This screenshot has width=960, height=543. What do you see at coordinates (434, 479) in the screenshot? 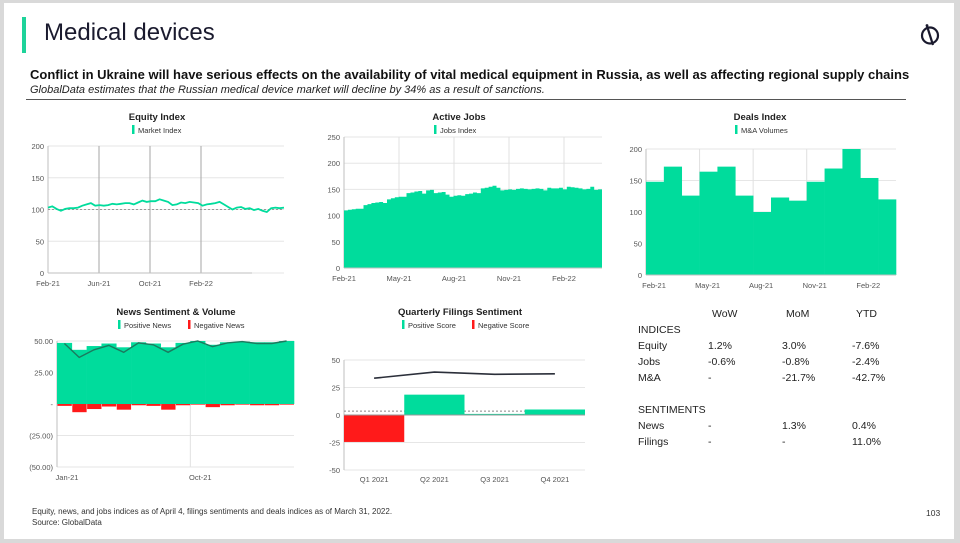
I see `x-tick-label: Q2 2021` at bounding box center [434, 479].